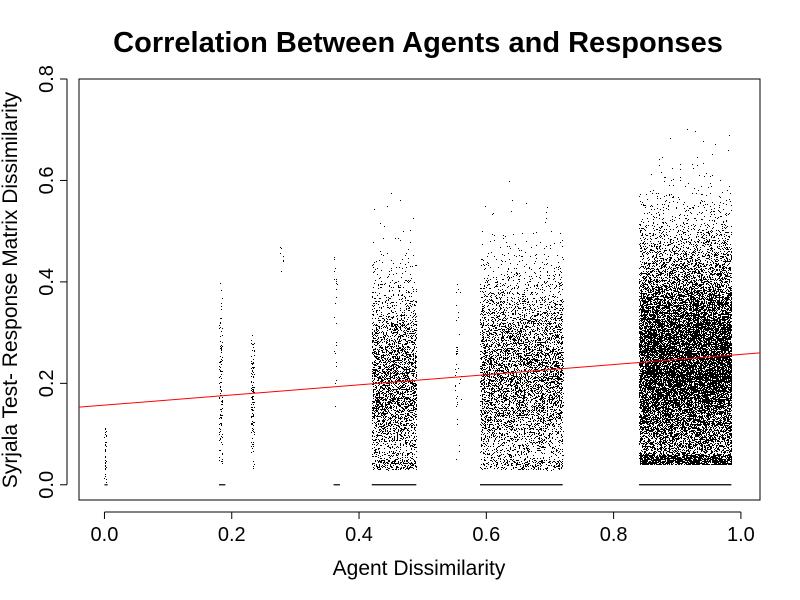  What do you see at coordinates (359, 535) in the screenshot?
I see `x-tick-label: 0.4` at bounding box center [359, 535].